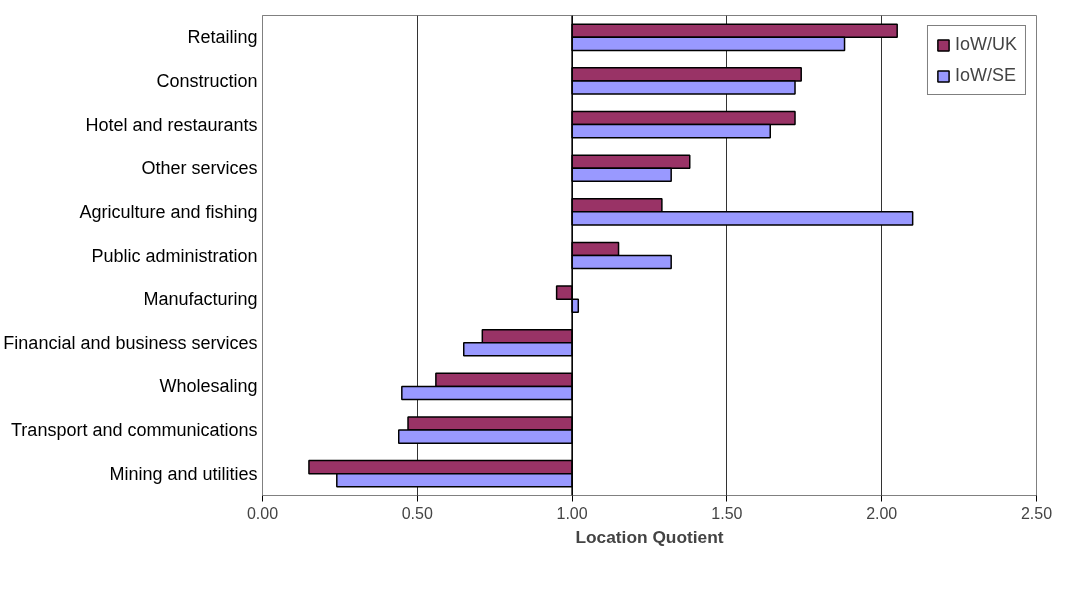  I want to click on legend-label: IoW/UK, so click(985, 44).